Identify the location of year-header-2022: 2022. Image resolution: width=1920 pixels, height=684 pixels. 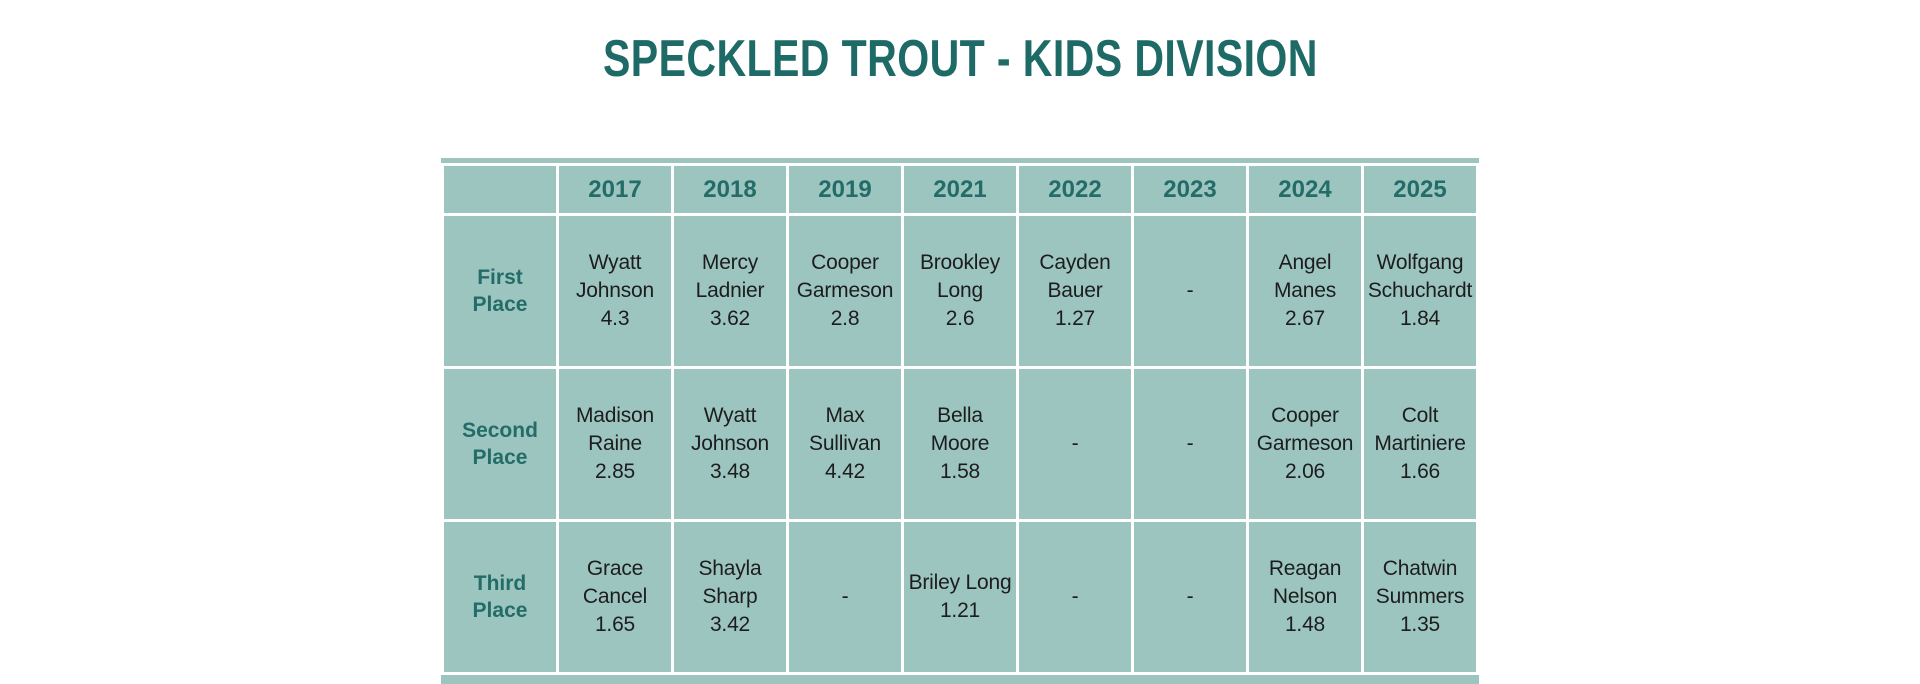
(1075, 189).